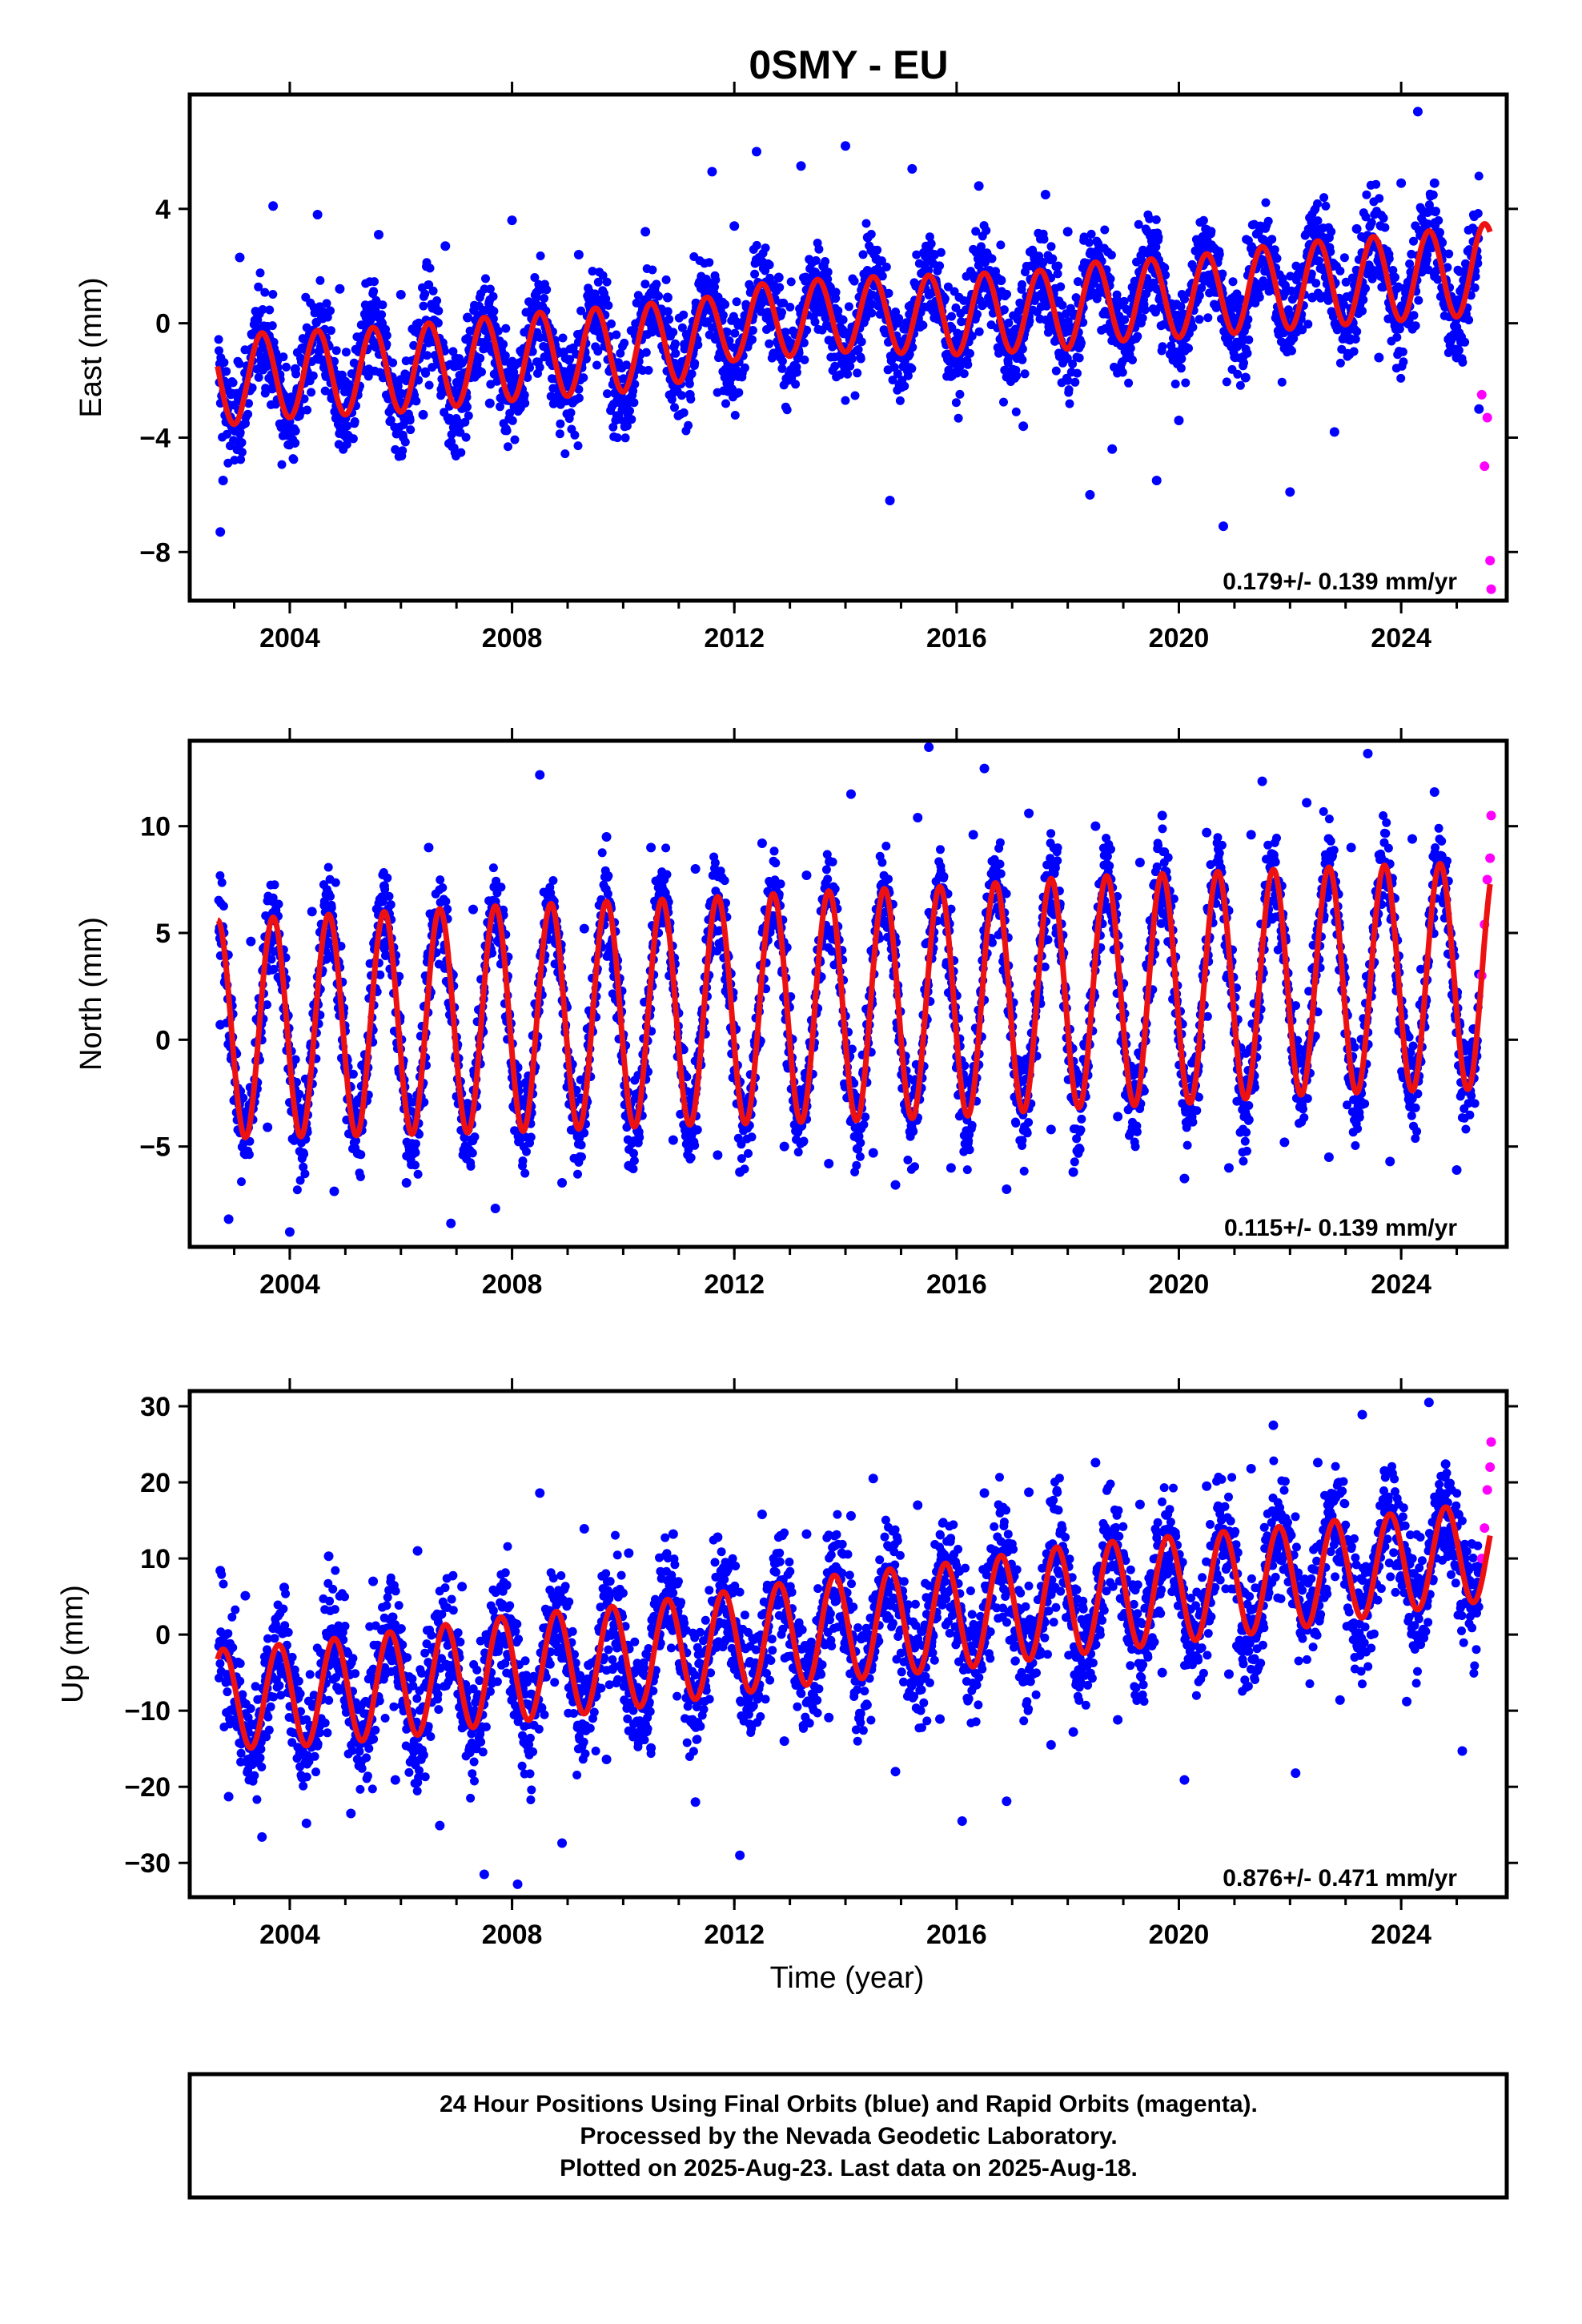  Describe the element at coordinates (956, 638) in the screenshot. I see `east-x-tick-label: 2016` at that location.